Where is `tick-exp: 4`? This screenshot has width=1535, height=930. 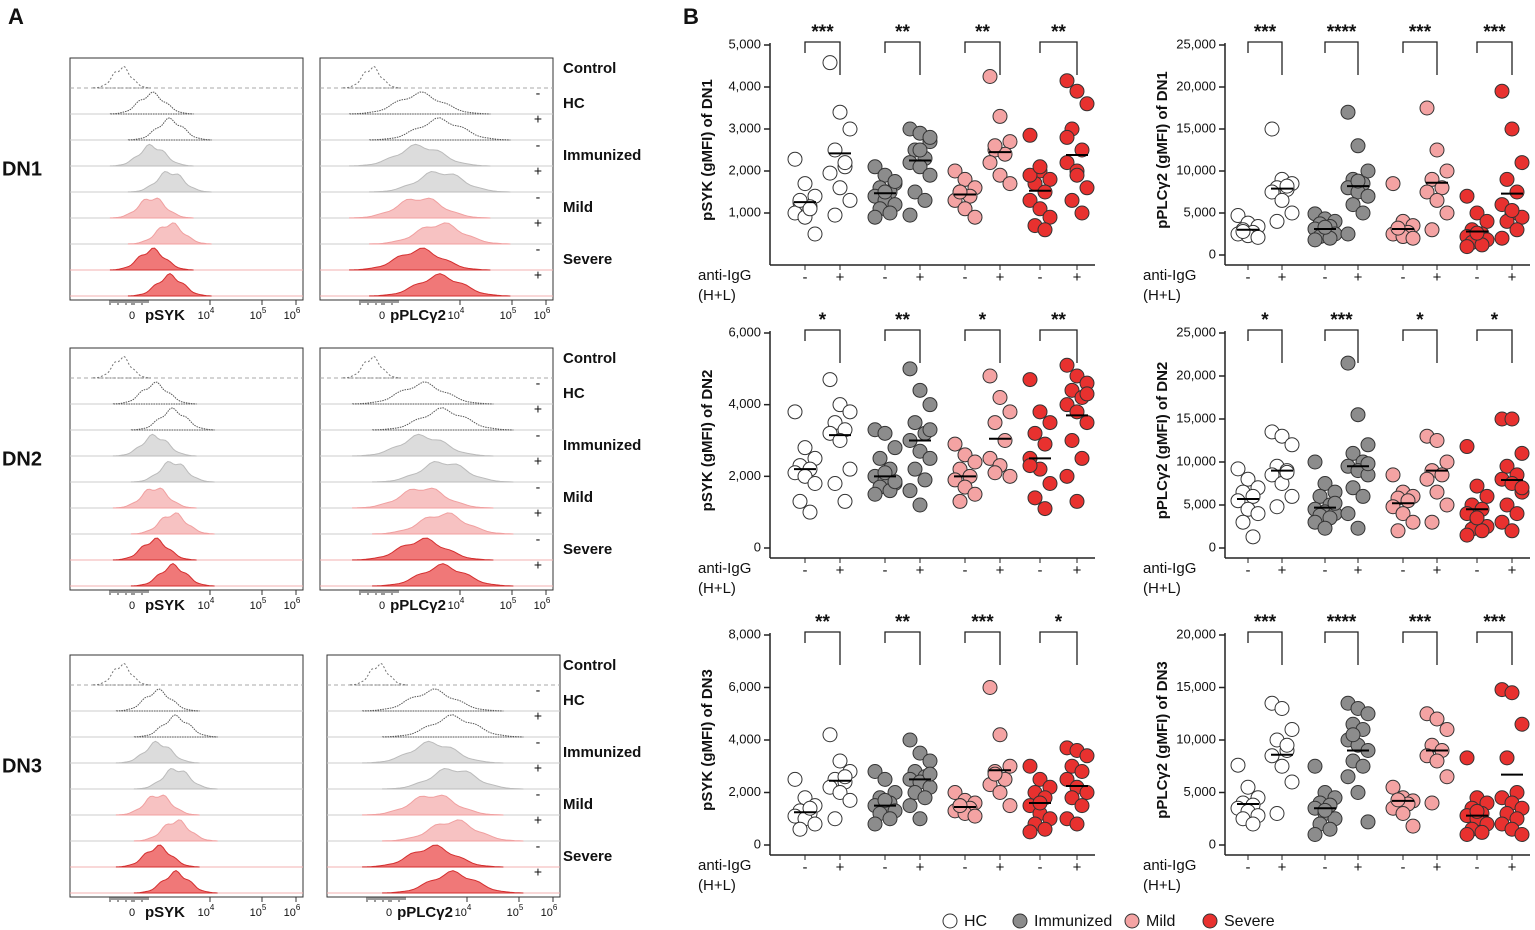 tick-exp: 4 is located at coordinates (462, 600).